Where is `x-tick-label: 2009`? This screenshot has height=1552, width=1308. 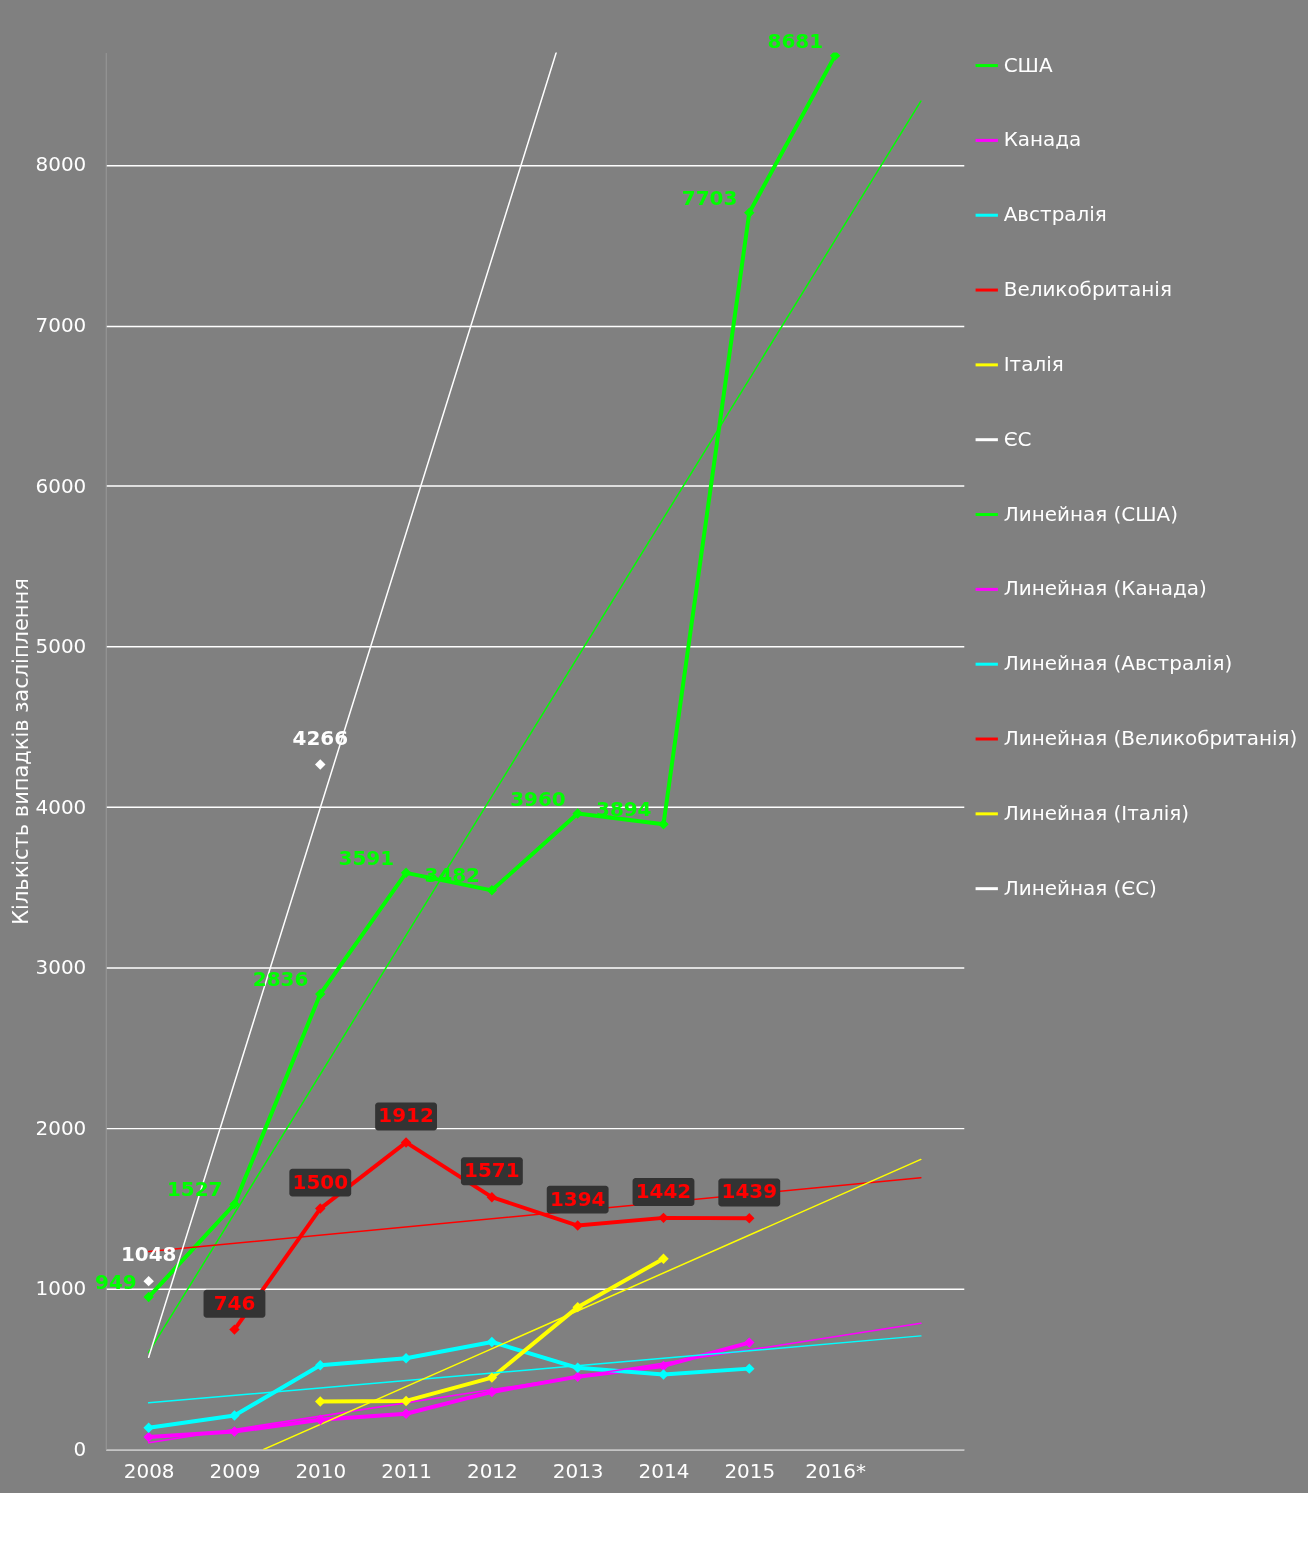 x-tick-label: 2009 is located at coordinates (235, 1470).